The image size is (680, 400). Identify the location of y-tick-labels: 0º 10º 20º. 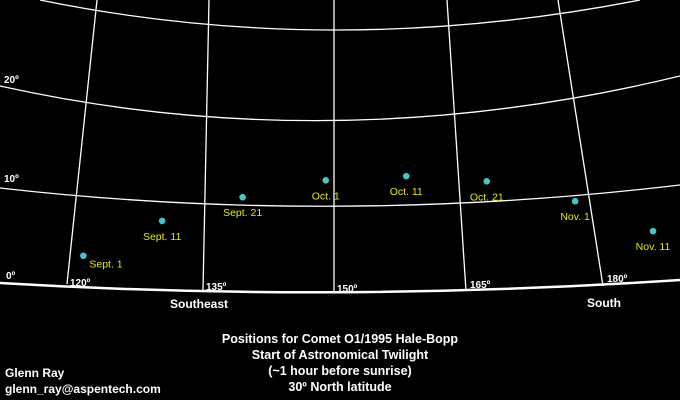
(11, 178).